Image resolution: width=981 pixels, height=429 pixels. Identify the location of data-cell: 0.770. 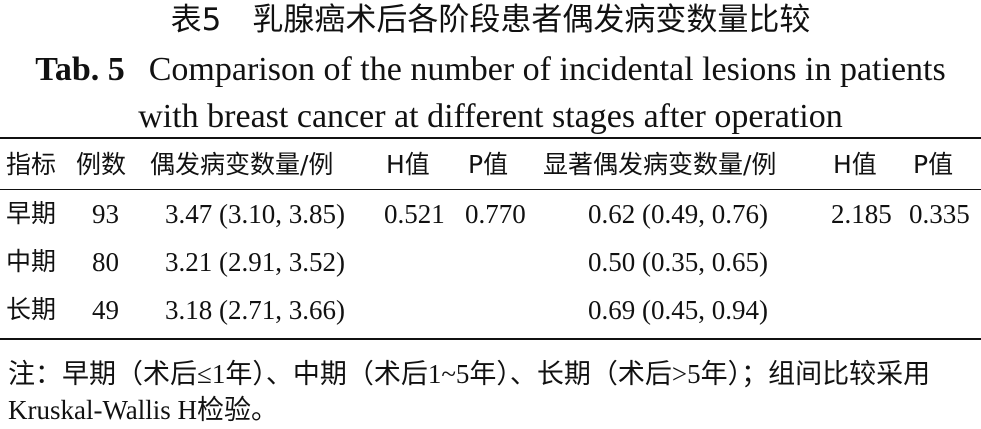
(495, 214).